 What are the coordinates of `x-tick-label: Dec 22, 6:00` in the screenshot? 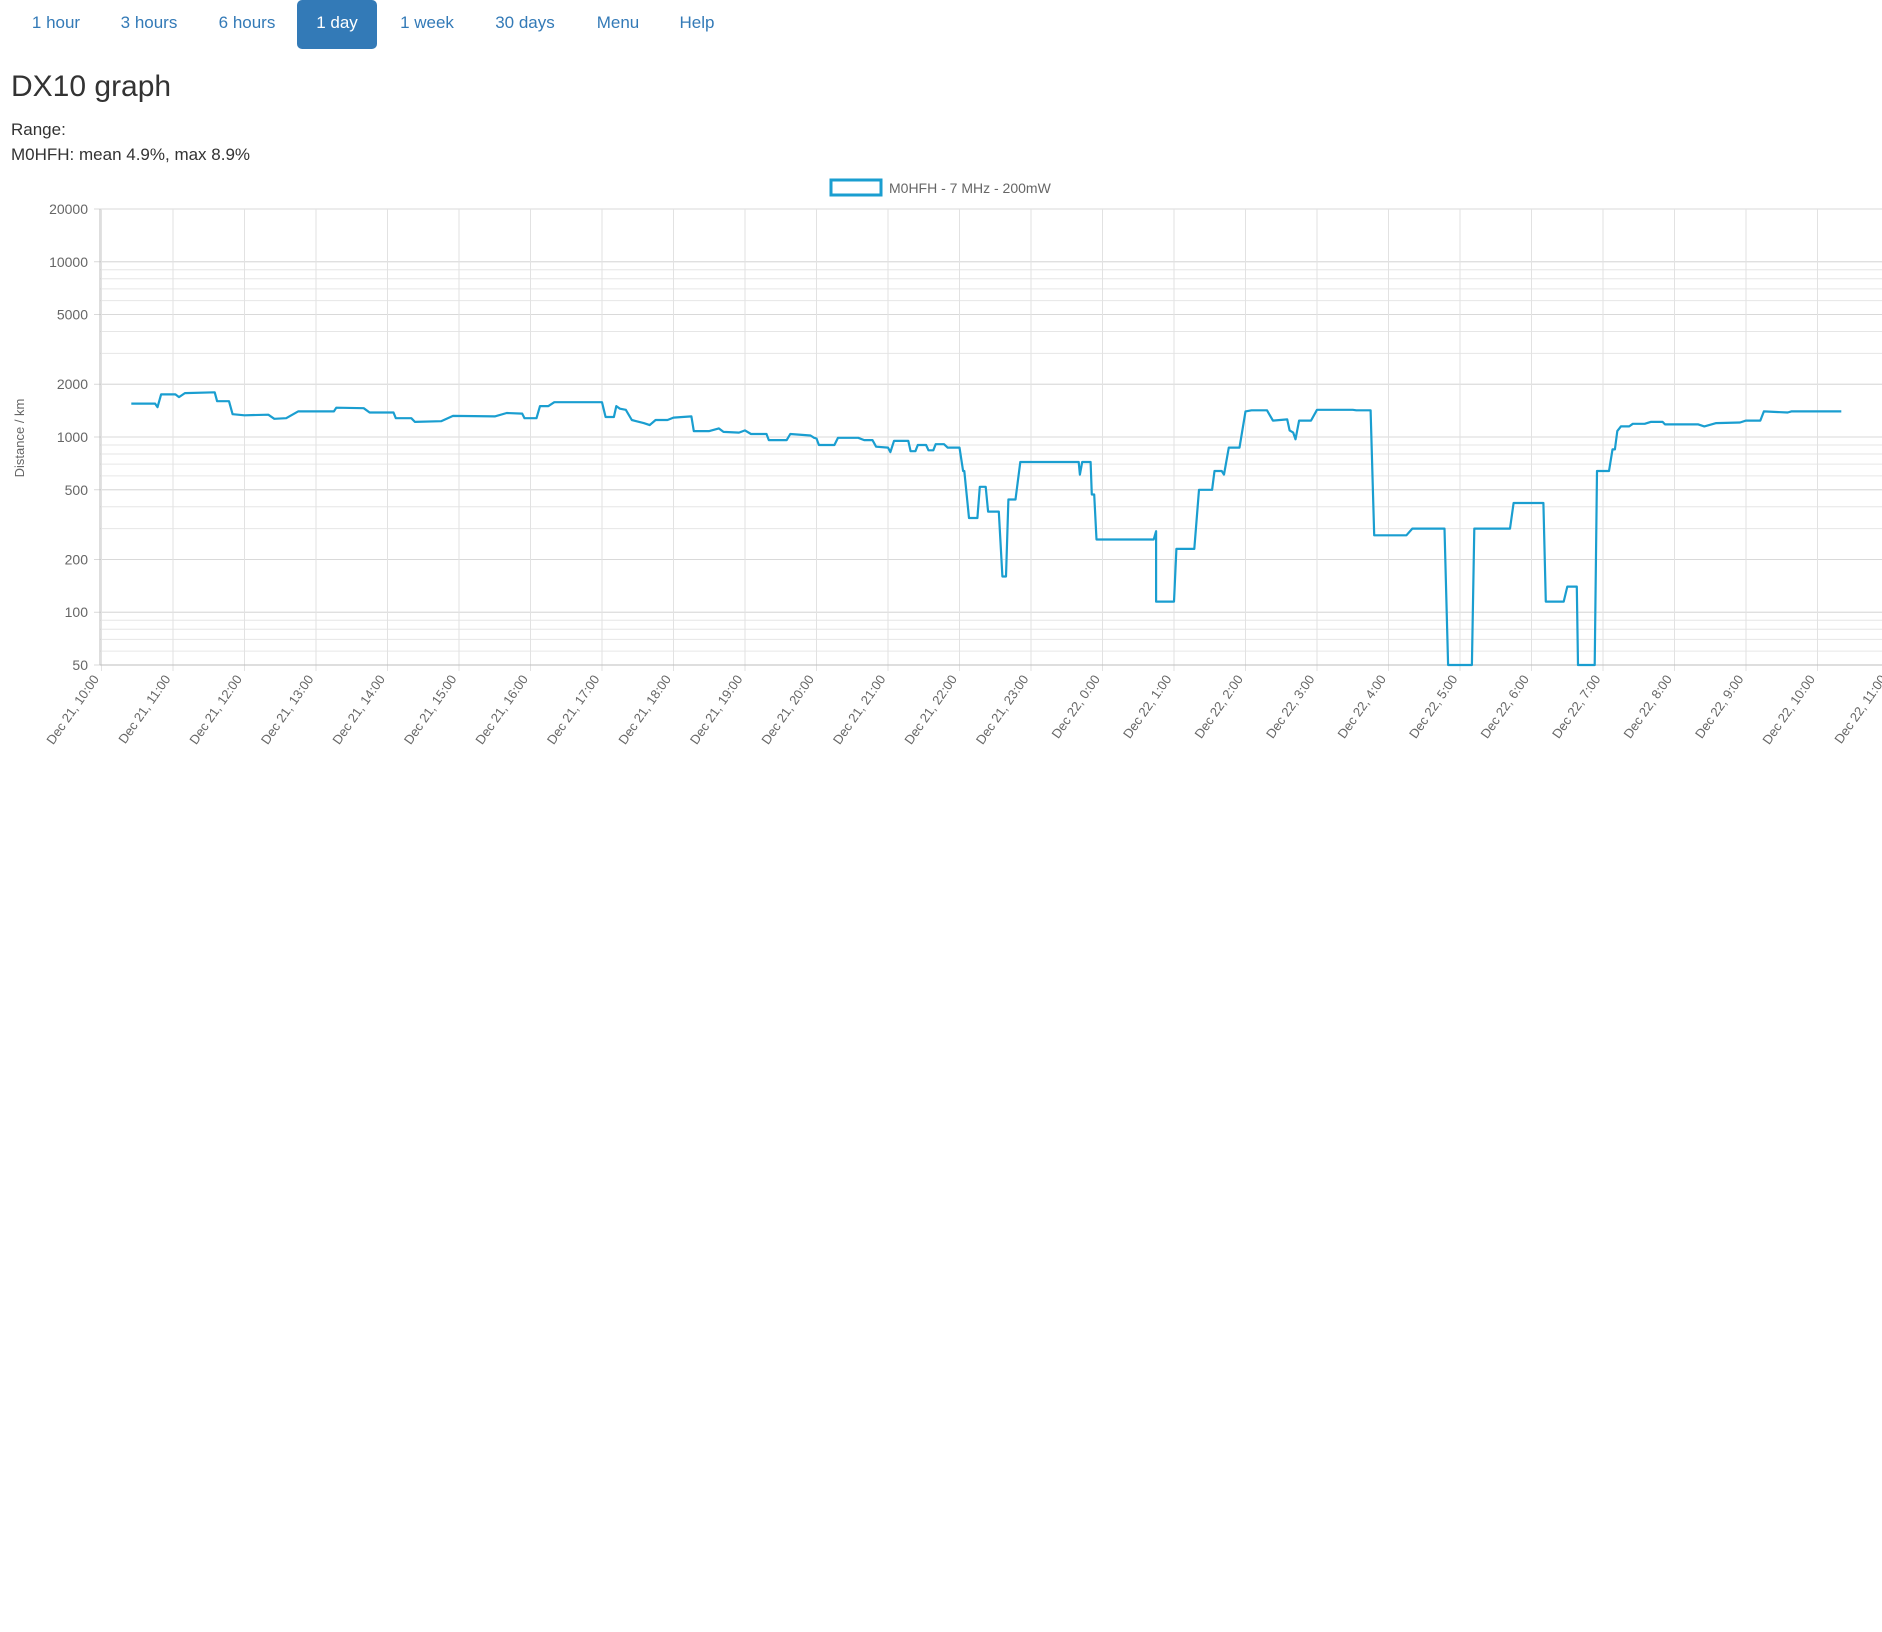 It's located at (1504, 706).